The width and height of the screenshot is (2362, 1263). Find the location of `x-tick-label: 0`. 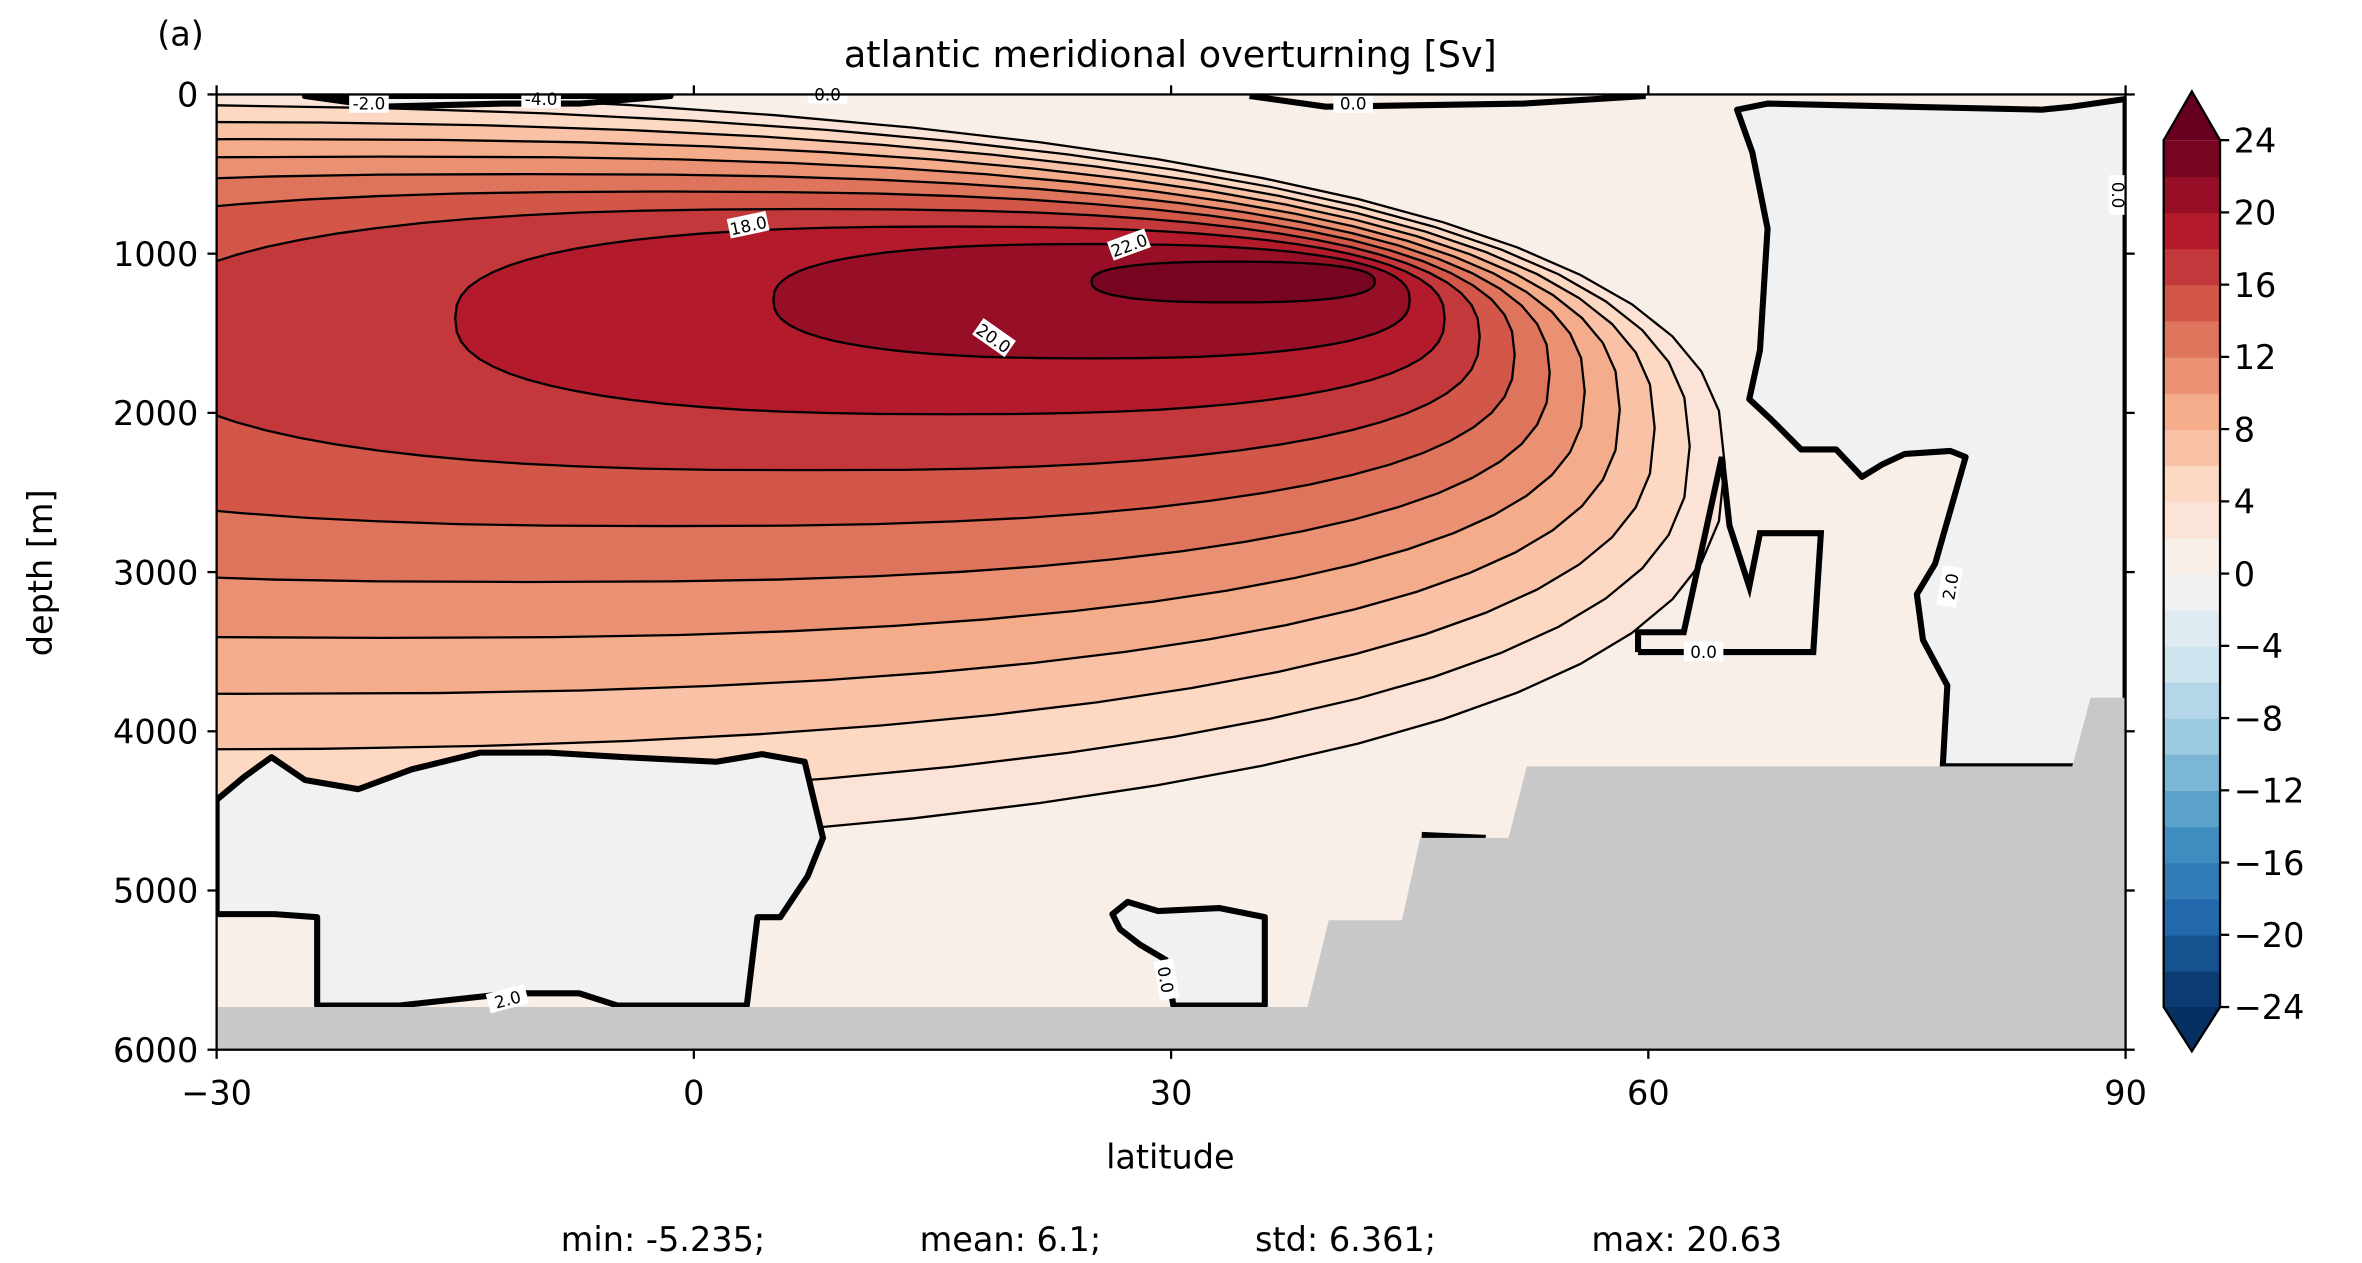

x-tick-label: 0 is located at coordinates (693, 1093).